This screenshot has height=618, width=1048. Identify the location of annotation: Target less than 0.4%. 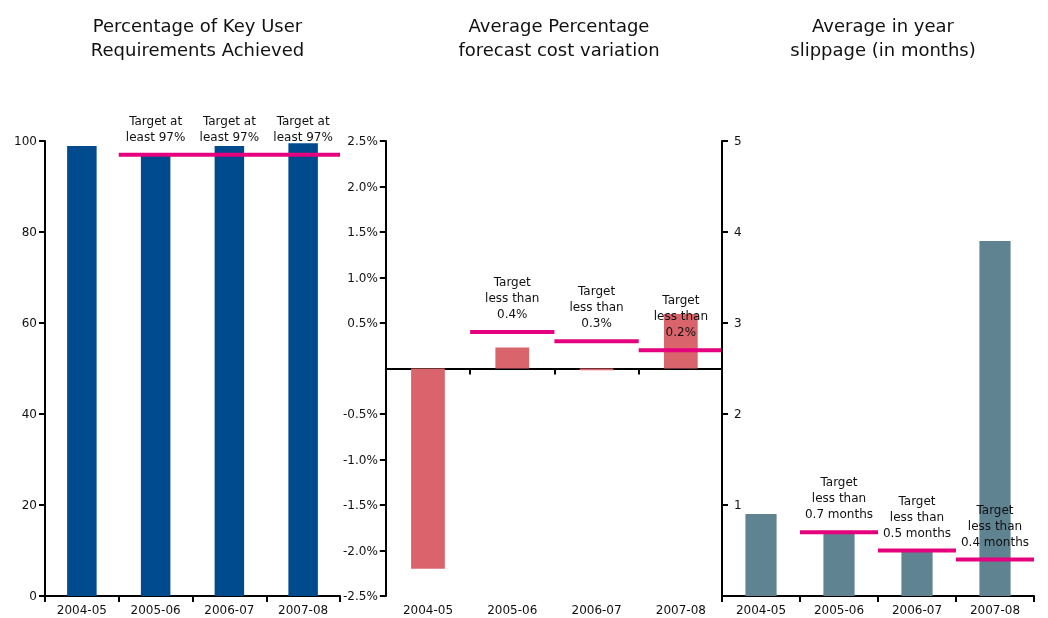
(512, 298).